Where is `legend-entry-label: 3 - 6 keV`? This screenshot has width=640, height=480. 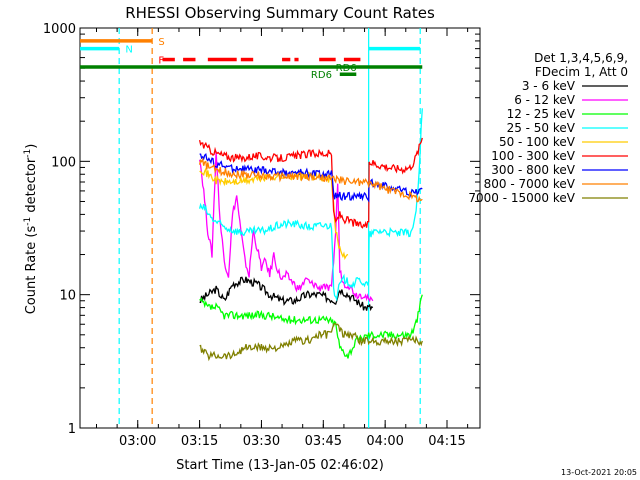 legend-entry-label: 3 - 6 keV is located at coordinates (549, 86).